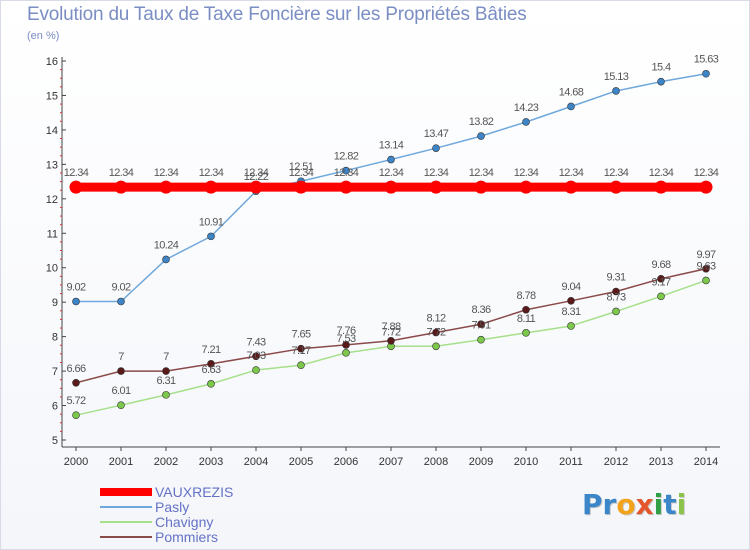  I want to click on data-label-chavigny: 9.17, so click(660, 282).